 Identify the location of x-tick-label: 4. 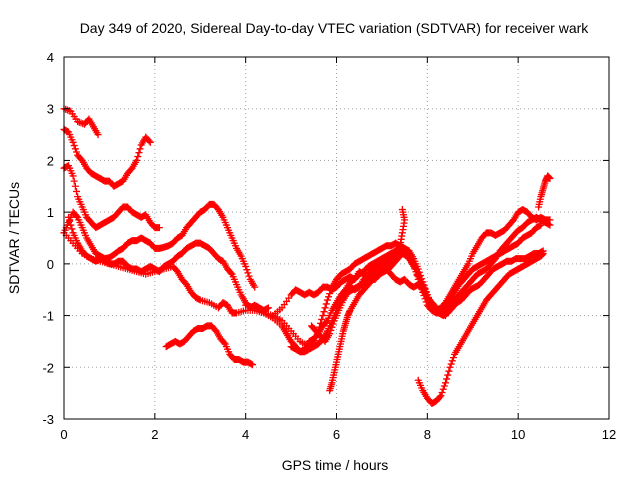
(245, 434).